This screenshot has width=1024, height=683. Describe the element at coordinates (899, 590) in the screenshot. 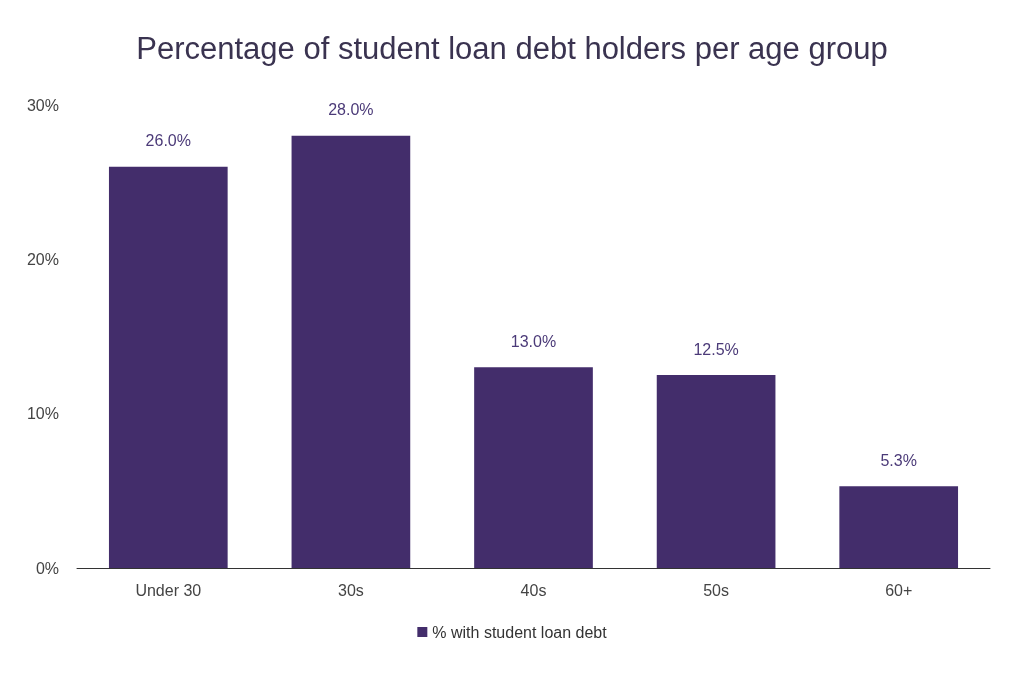

I see `x-tick-label: 60+` at that location.